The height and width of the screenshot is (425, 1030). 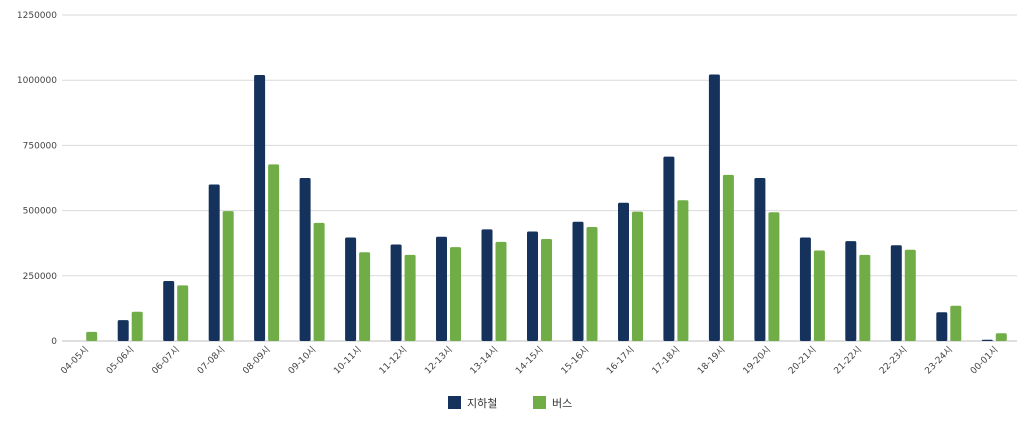 What do you see at coordinates (348, 360) in the screenshot?
I see `x-tick-label: 10-11시` at bounding box center [348, 360].